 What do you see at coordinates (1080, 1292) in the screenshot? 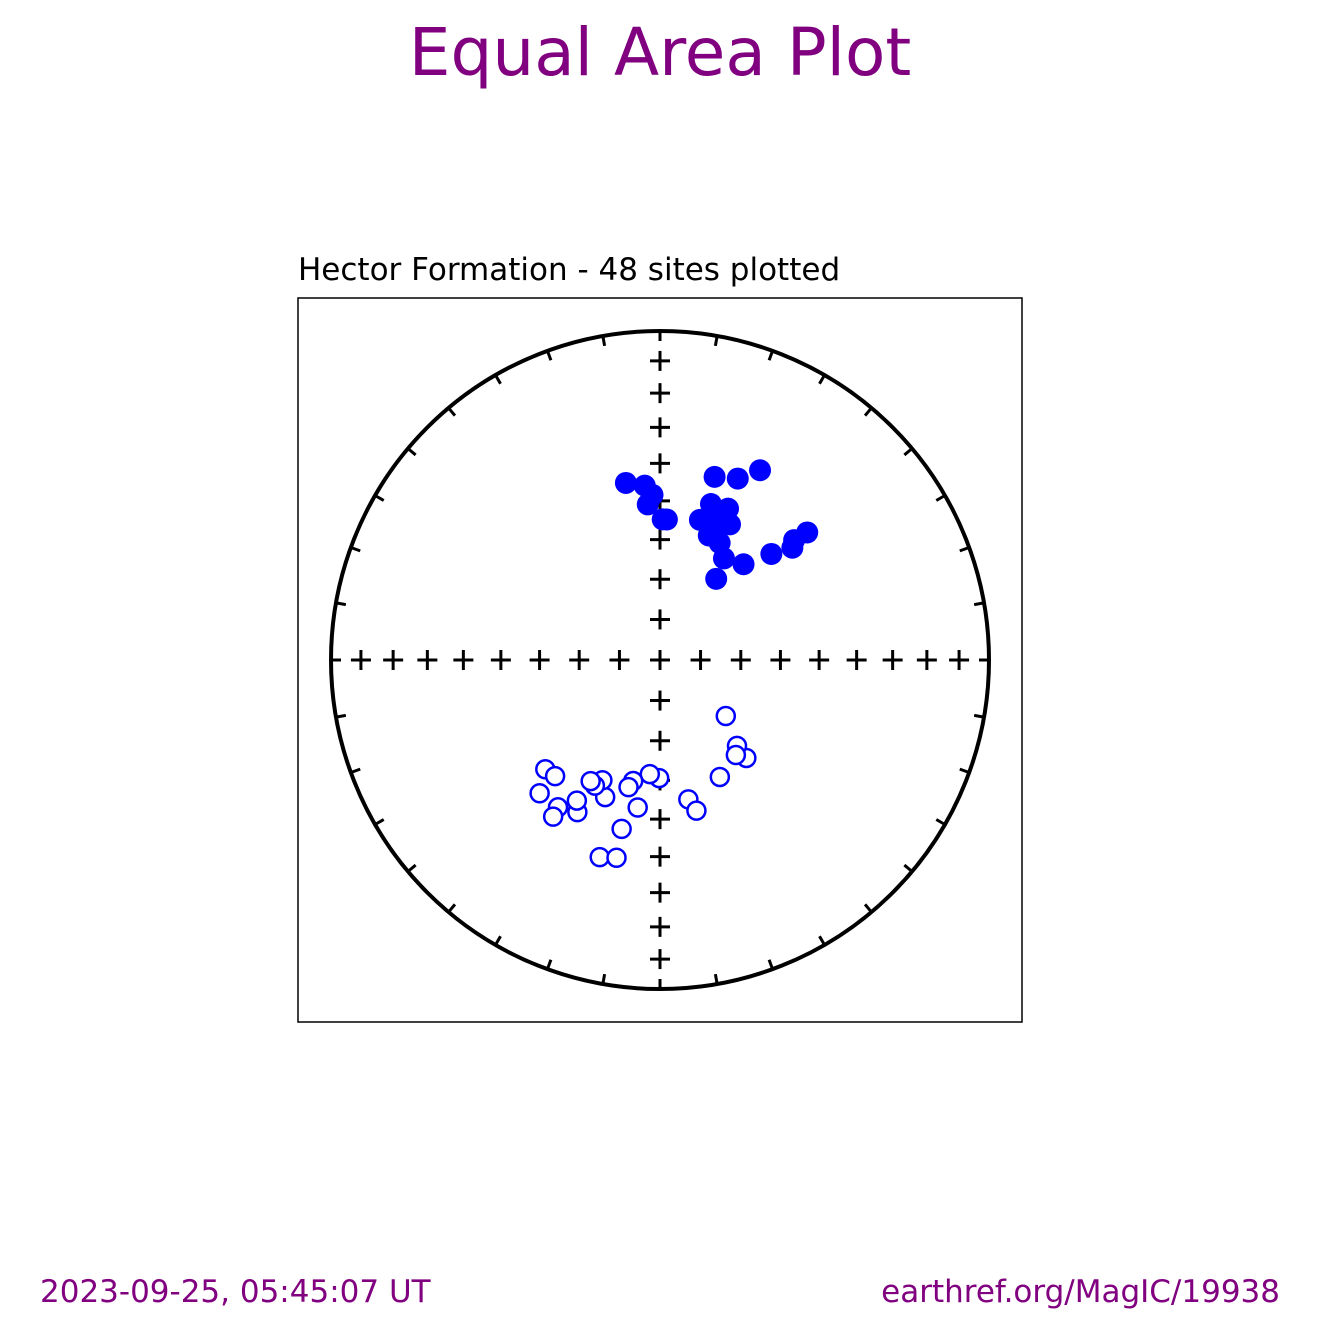
I see `source-link: earthref.org/MagIC/19938` at bounding box center [1080, 1292].